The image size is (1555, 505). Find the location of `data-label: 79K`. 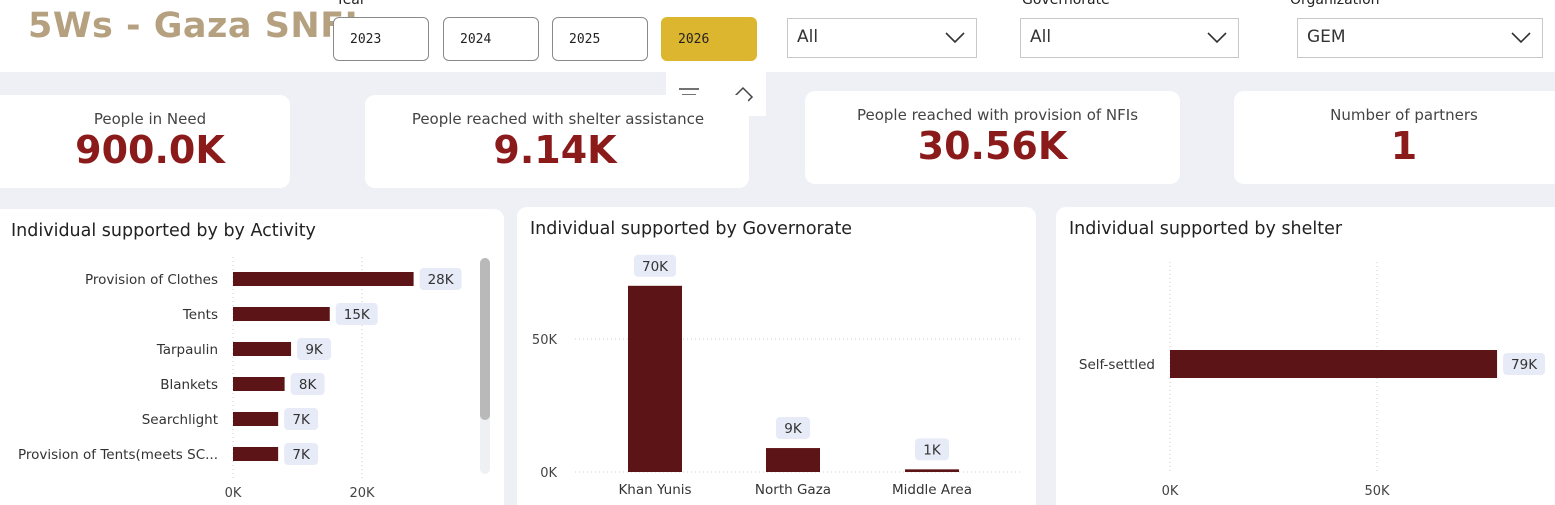

data-label: 79K is located at coordinates (1524, 365).